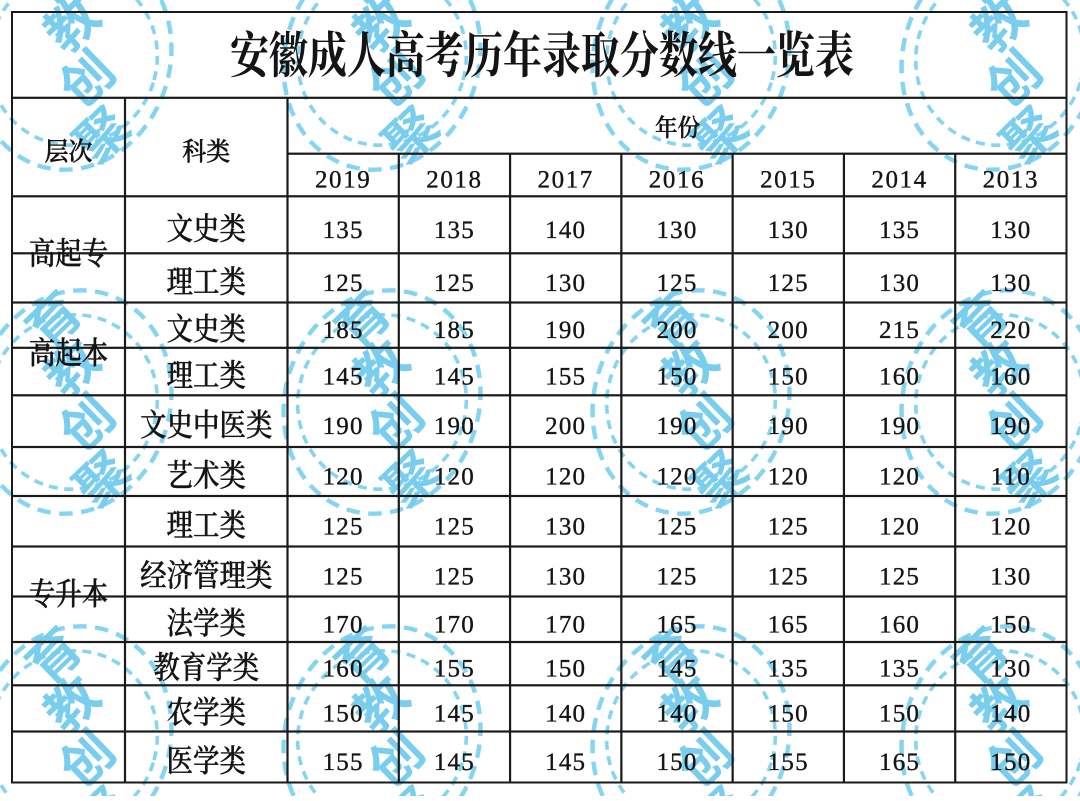 This screenshot has width=1080, height=801. What do you see at coordinates (899, 179) in the screenshot?
I see `svg-text: 2014` at bounding box center [899, 179].